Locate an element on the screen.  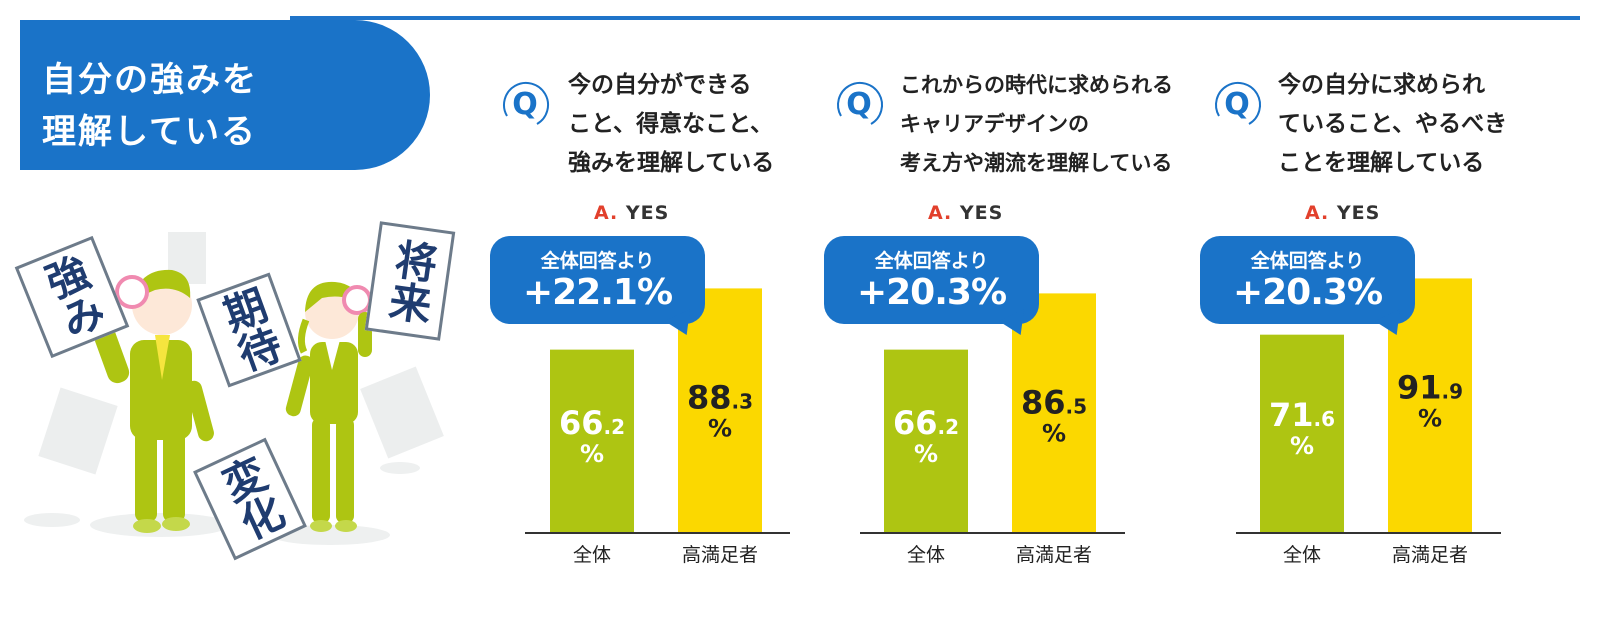
question-text-1: 今の自分ができる こと、得意なこと、 強みを理解している is located at coordinates (671, 124).